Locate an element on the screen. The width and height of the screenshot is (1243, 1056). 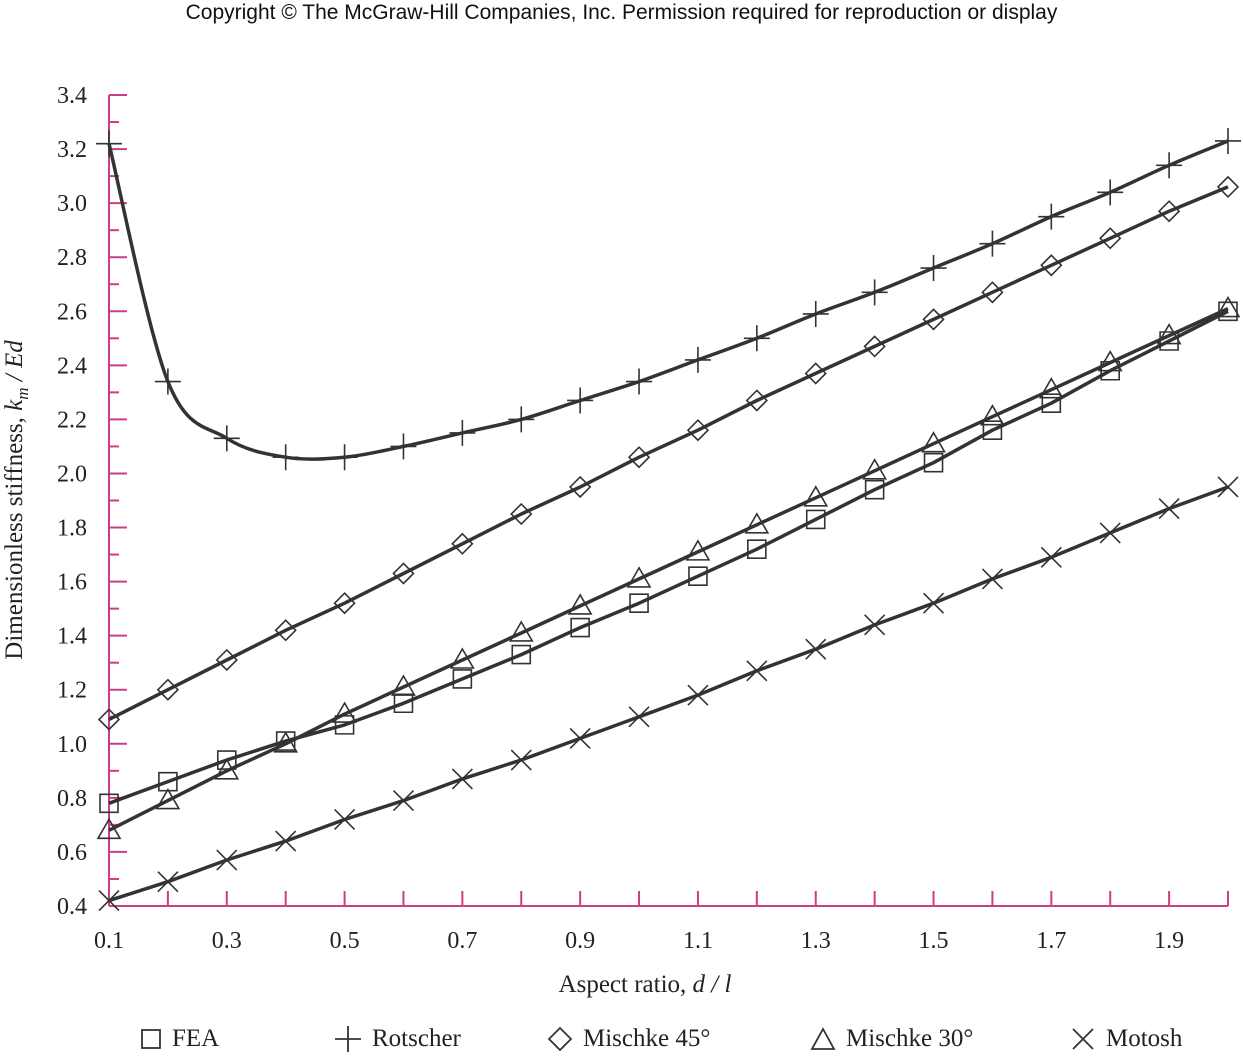
y-tick-label: 0.8 is located at coordinates (72, 799).